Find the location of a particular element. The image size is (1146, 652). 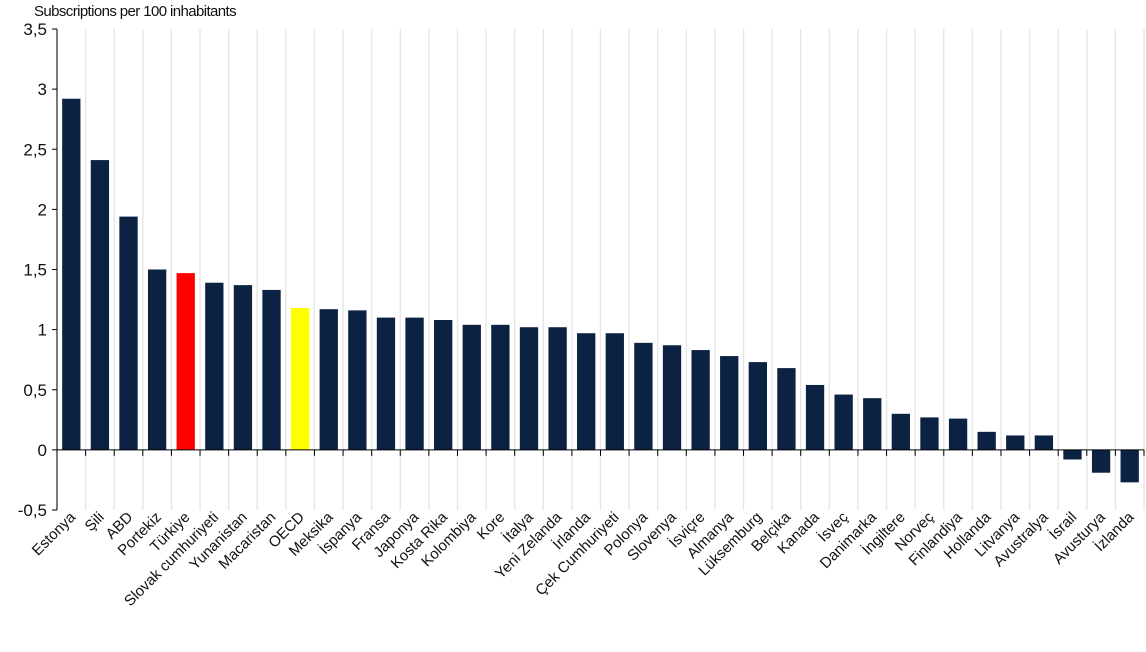

y-axis-label: Subscriptions per 100 inhabitants is located at coordinates (135, 11).